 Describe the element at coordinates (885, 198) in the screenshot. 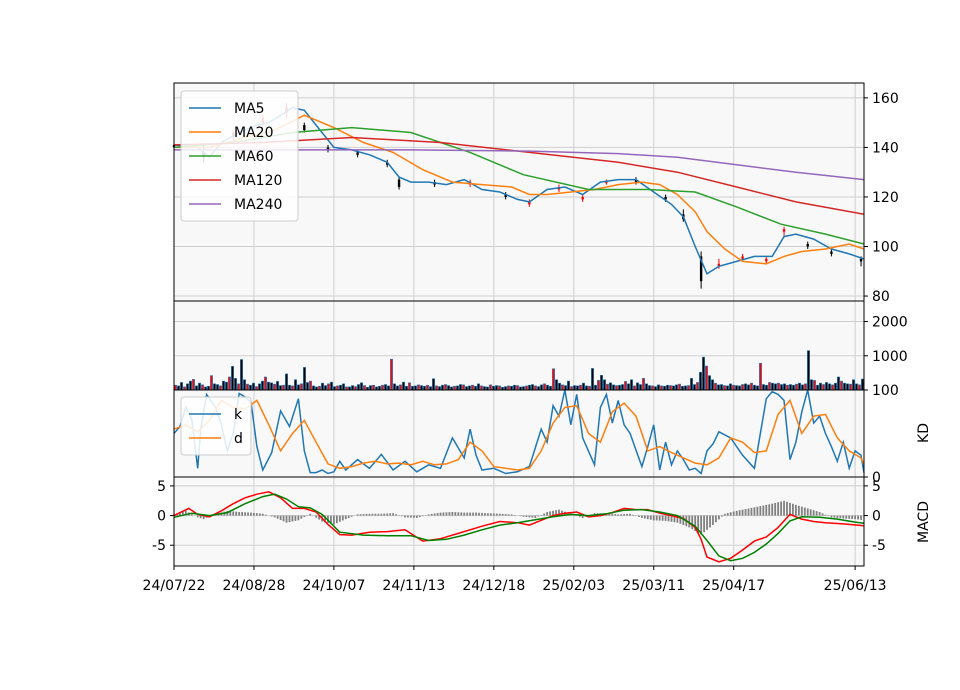

I see `y-tick-label: 120` at that location.